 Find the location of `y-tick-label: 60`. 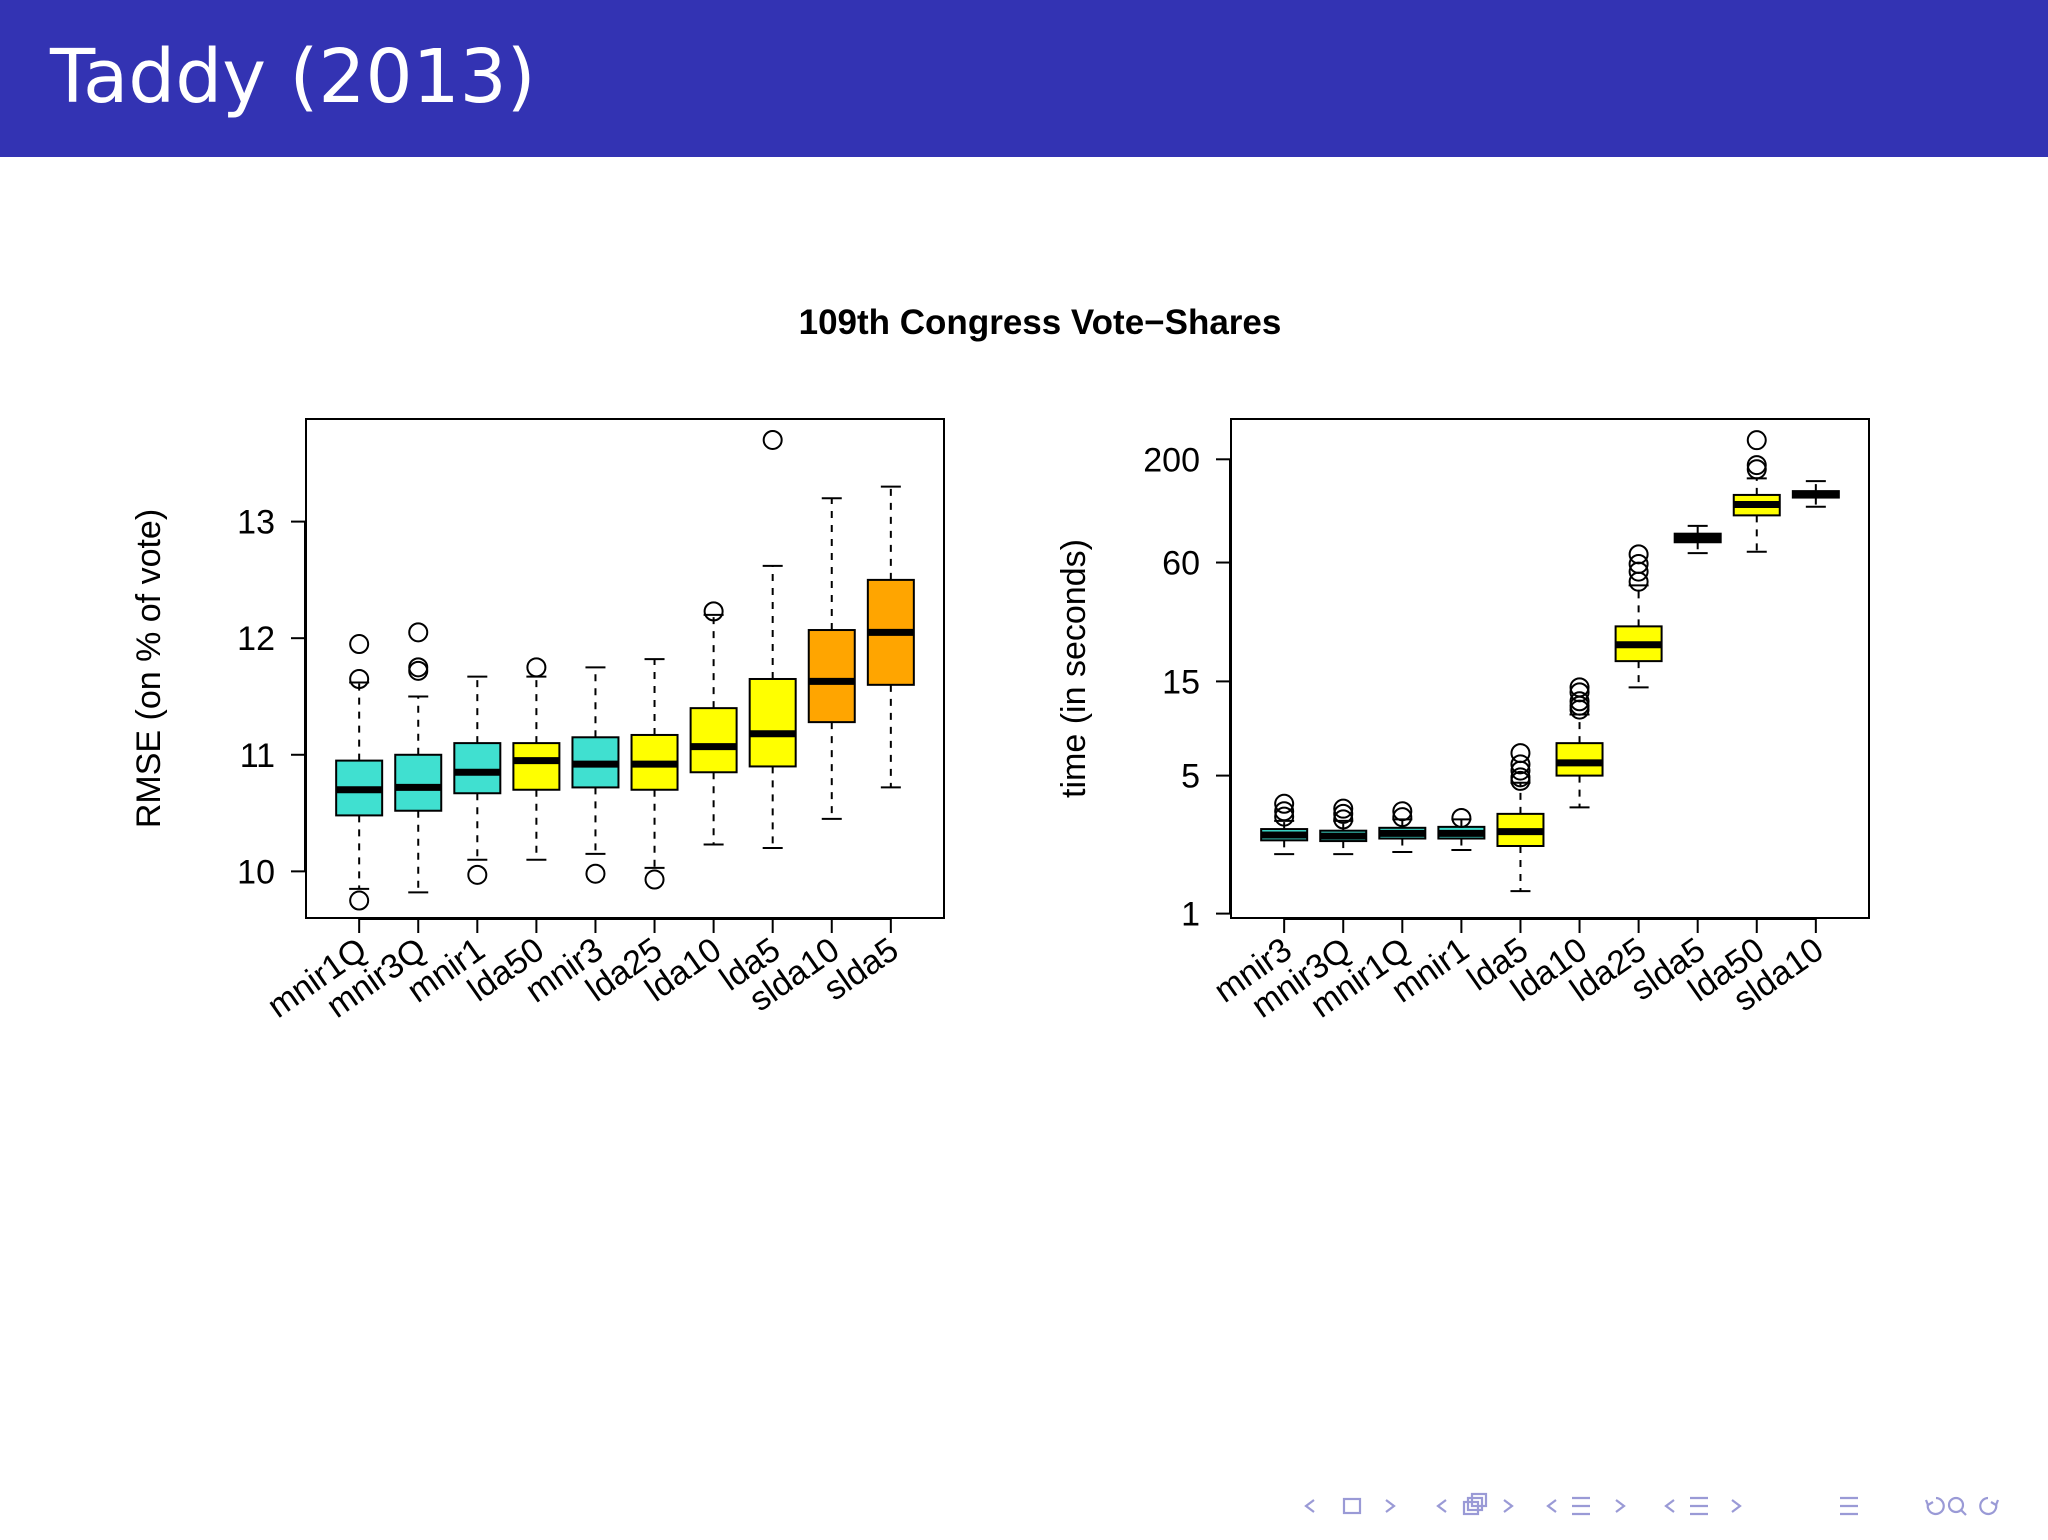

y-tick-label: 60 is located at coordinates (1181, 564).